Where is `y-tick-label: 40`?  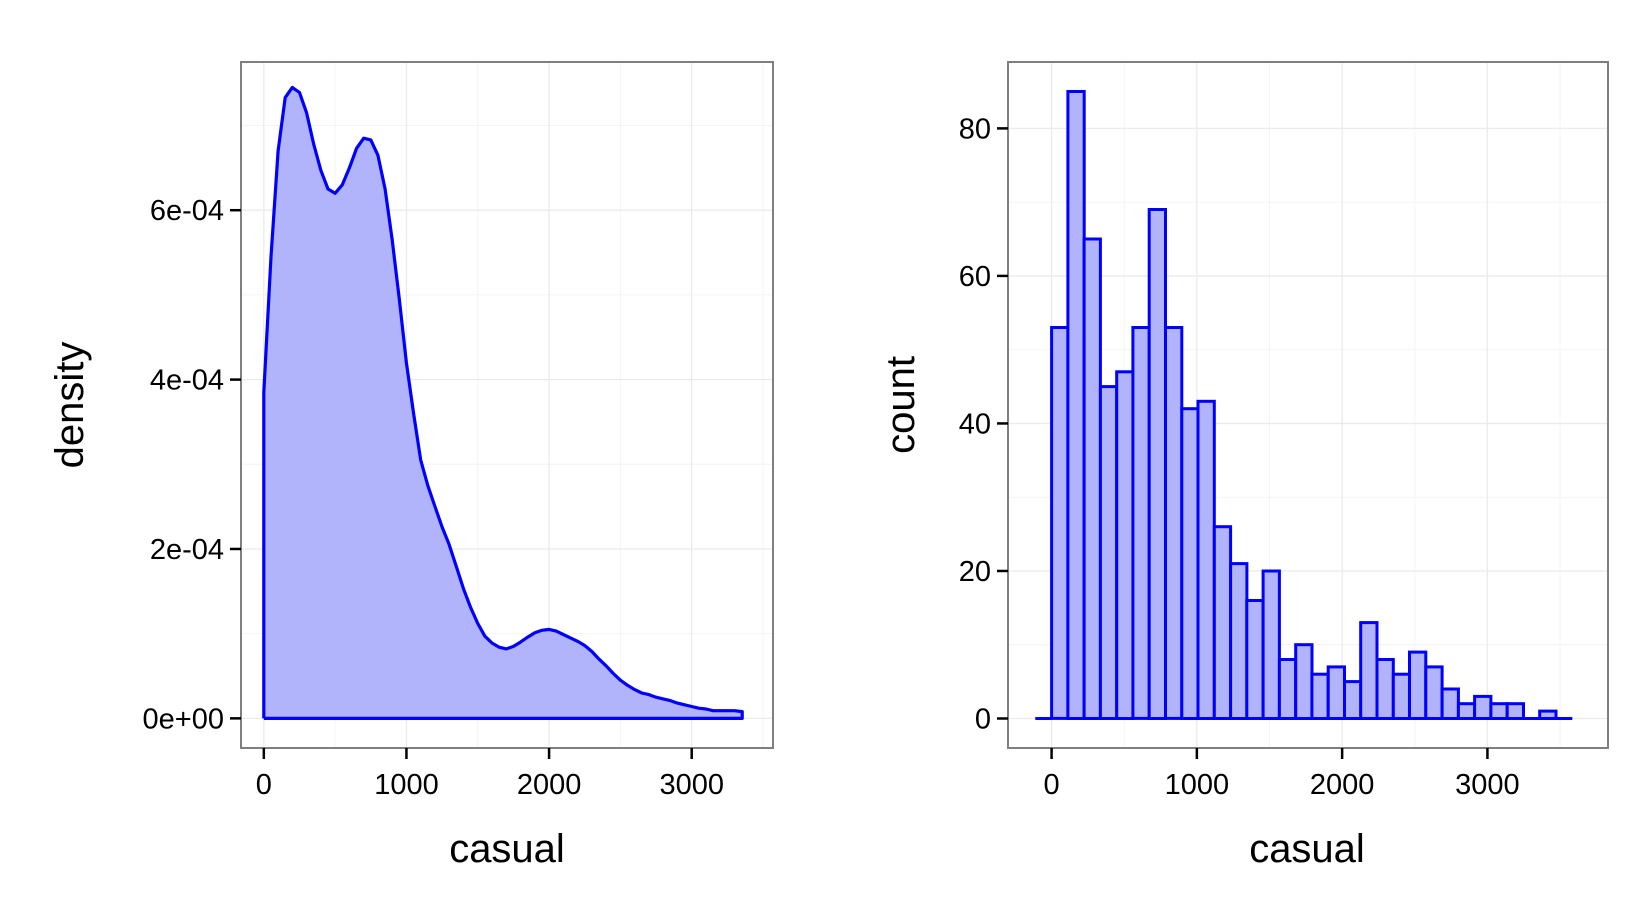
y-tick-label: 40 is located at coordinates (975, 424).